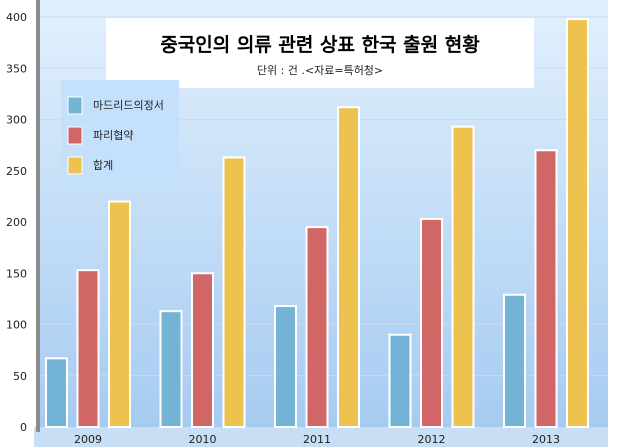 The height and width of the screenshot is (447, 617). Describe the element at coordinates (432, 439) in the screenshot. I see `x-tick-label: 2012` at that location.